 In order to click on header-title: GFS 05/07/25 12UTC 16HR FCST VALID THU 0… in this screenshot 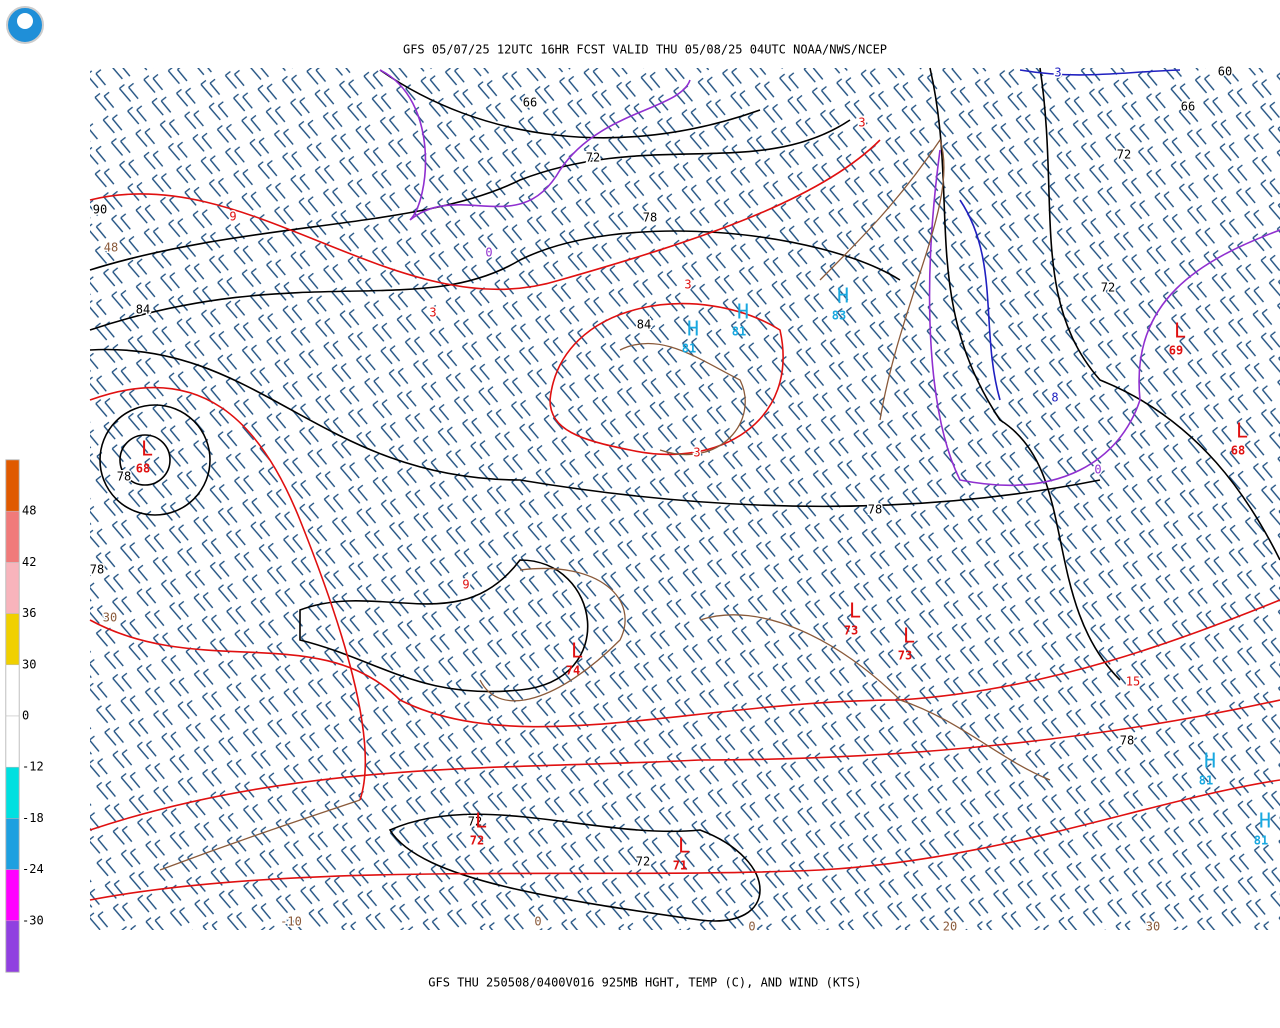, I will do `click(645, 50)`.